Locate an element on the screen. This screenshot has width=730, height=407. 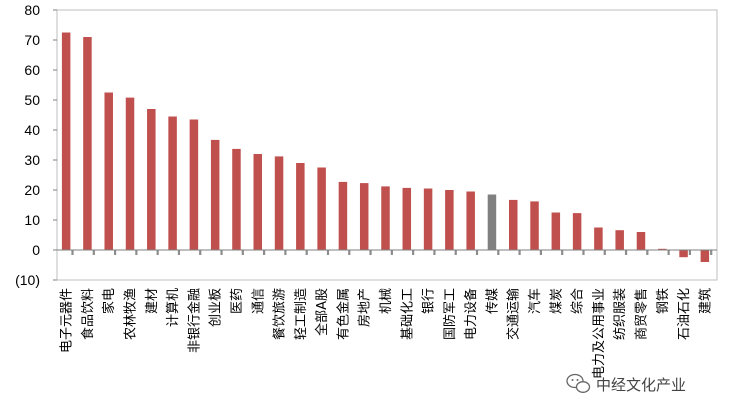
x-category-label: 通信 is located at coordinates (258, 301).